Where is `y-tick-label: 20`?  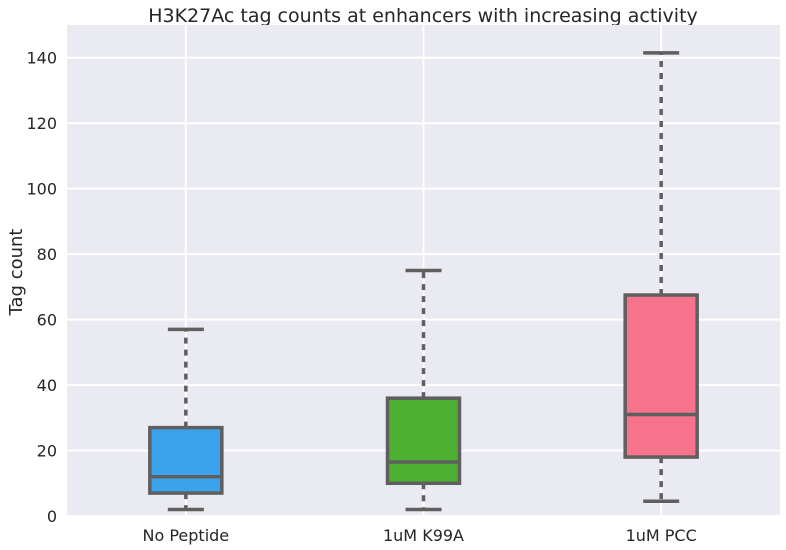 y-tick-label: 20 is located at coordinates (47, 451).